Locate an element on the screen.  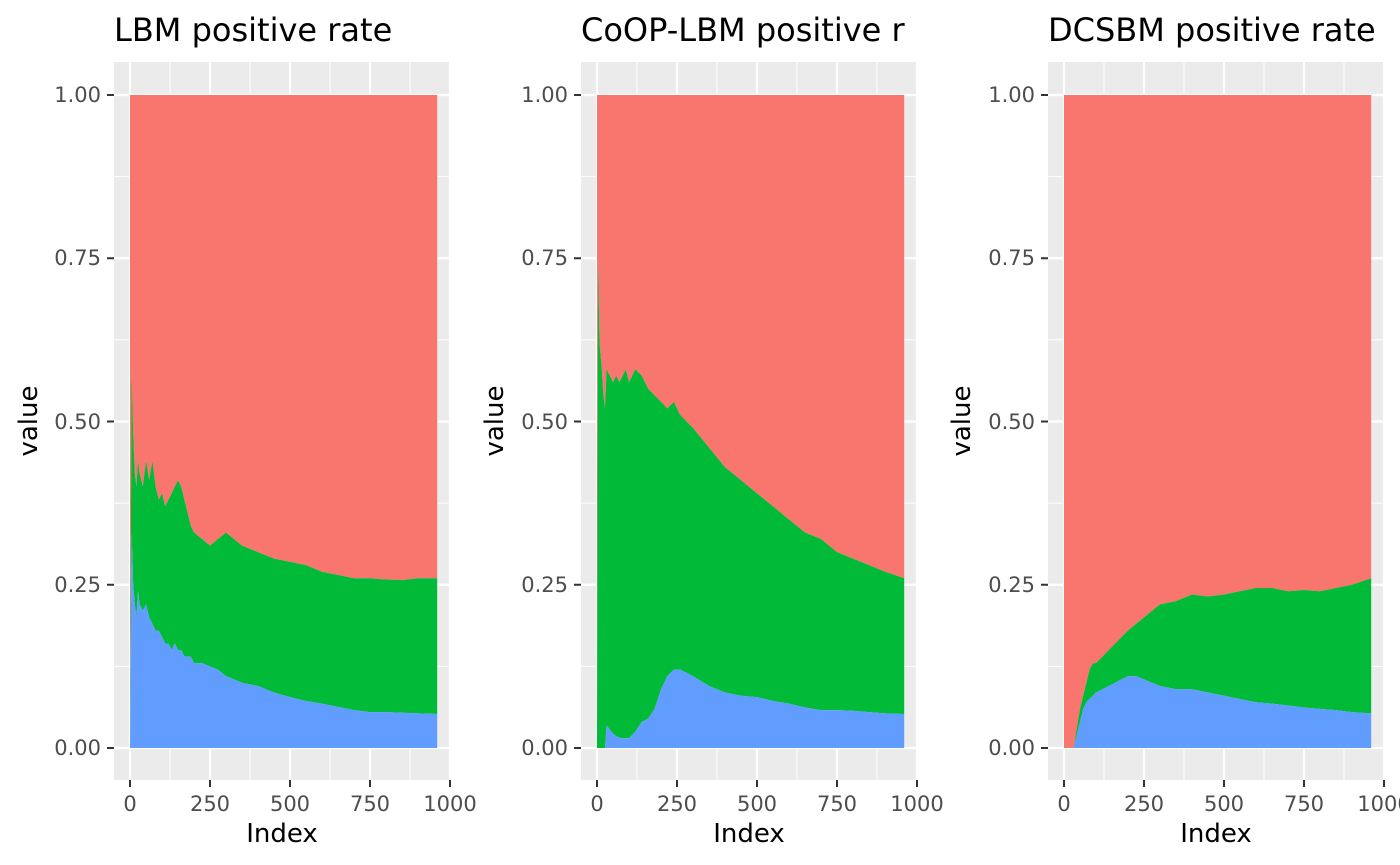
panel-title: LBM positive rate is located at coordinates (253, 30).